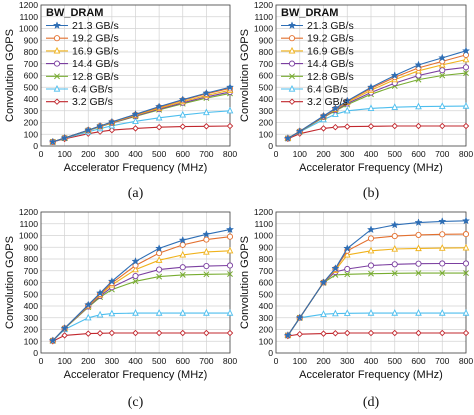 This screenshot has height=415, width=474. I want to click on x-tick-label: 600, so click(418, 154).